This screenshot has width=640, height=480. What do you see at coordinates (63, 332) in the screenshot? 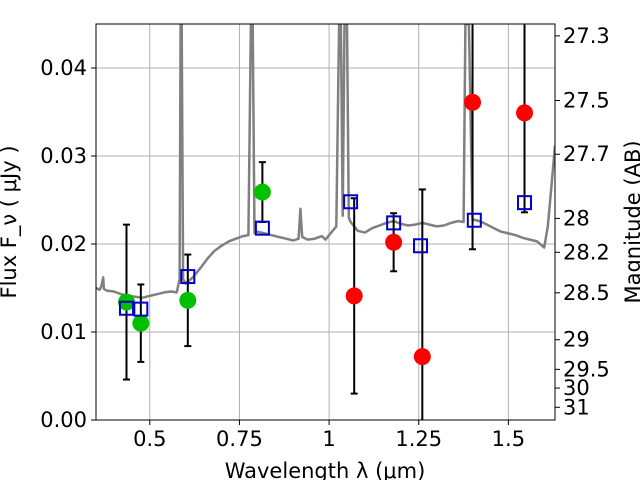
I see `y-tick-label: 0.01` at bounding box center [63, 332].